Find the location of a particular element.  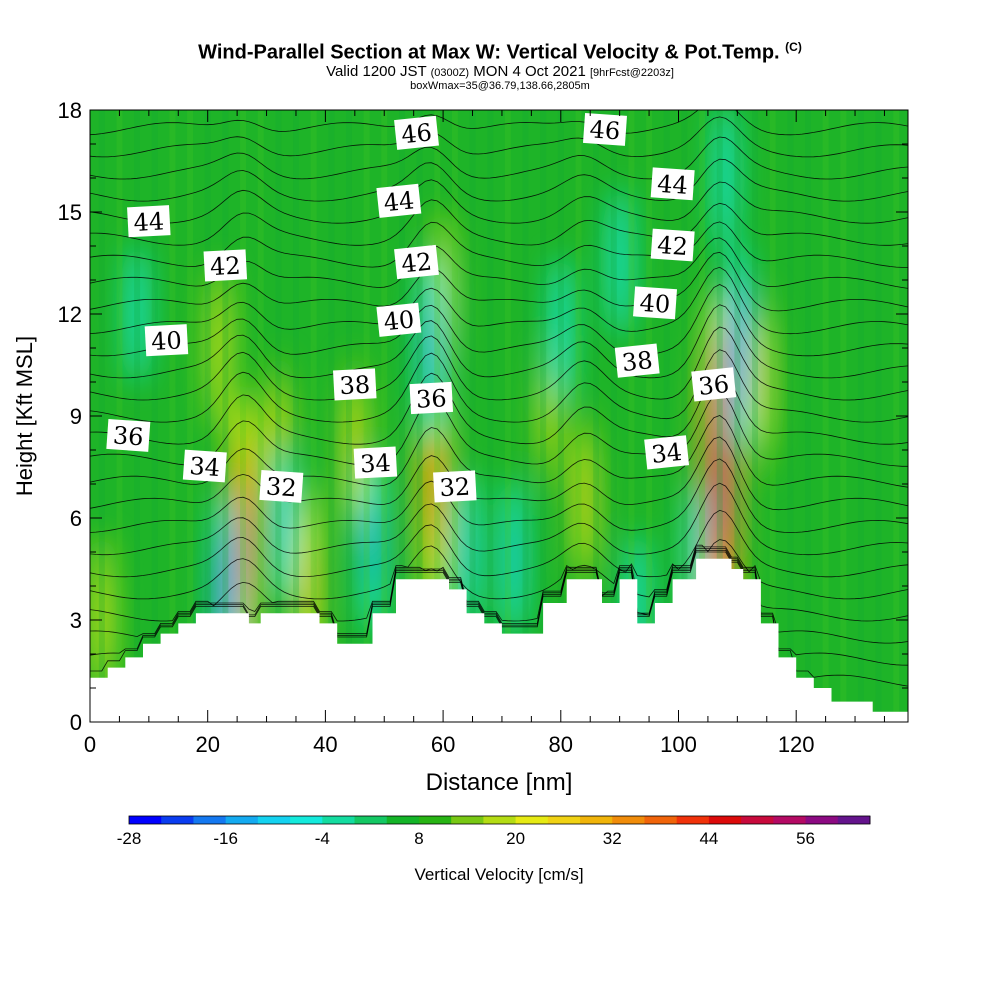

colorbar-tick-label: 56 is located at coordinates (805, 838).